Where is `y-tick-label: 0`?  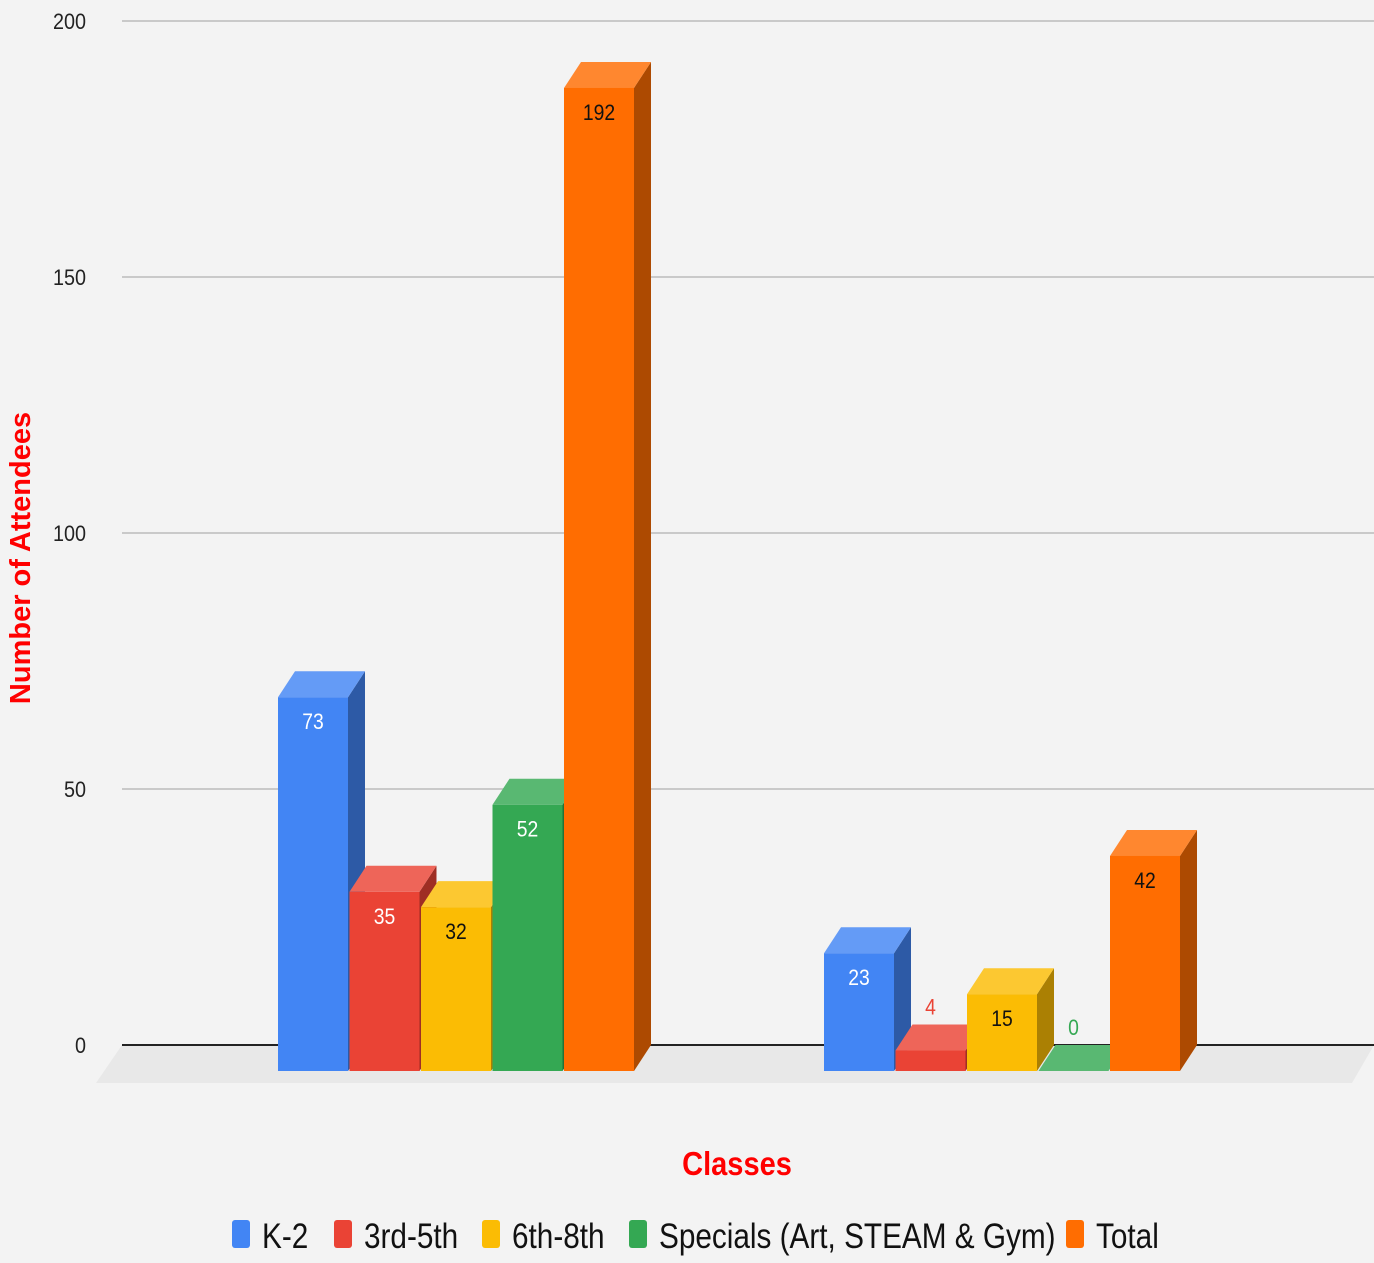 y-tick-label: 0 is located at coordinates (80, 1046).